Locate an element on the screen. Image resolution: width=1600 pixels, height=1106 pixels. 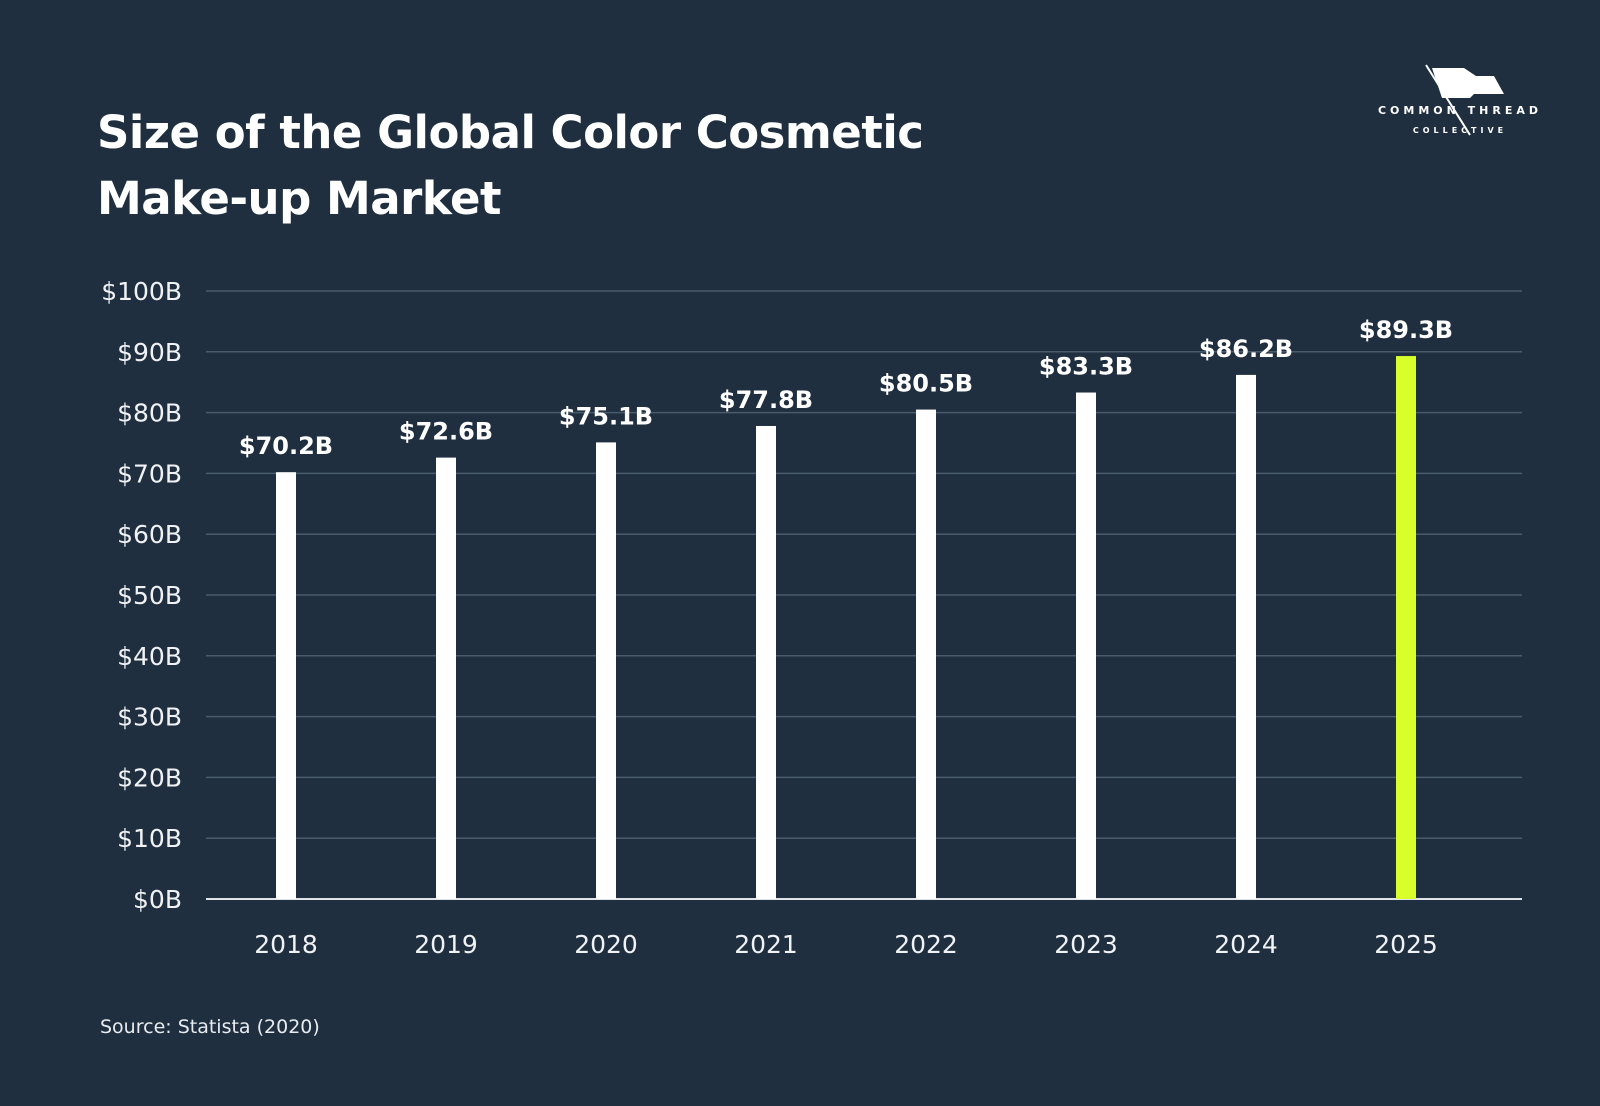
data-label: $72.6B is located at coordinates (446, 432).